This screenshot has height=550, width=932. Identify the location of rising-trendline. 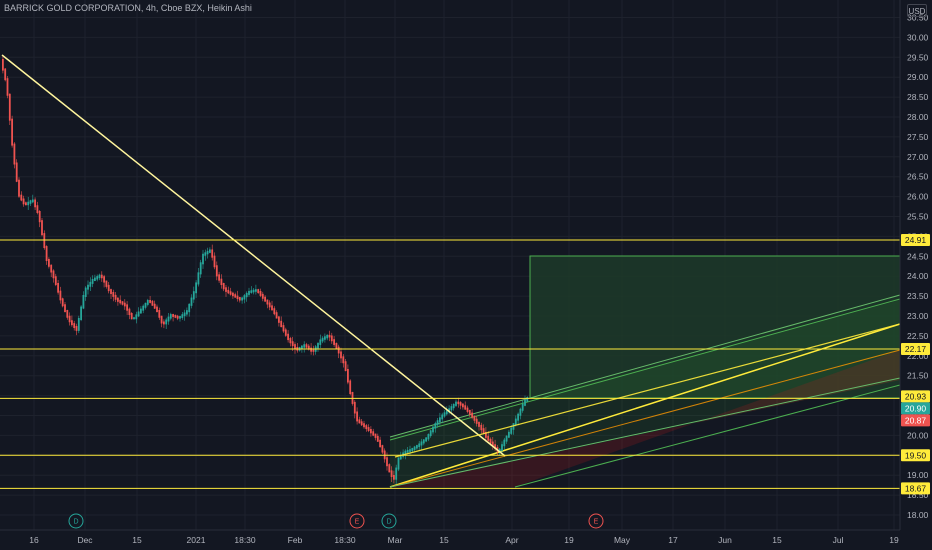
(647, 390).